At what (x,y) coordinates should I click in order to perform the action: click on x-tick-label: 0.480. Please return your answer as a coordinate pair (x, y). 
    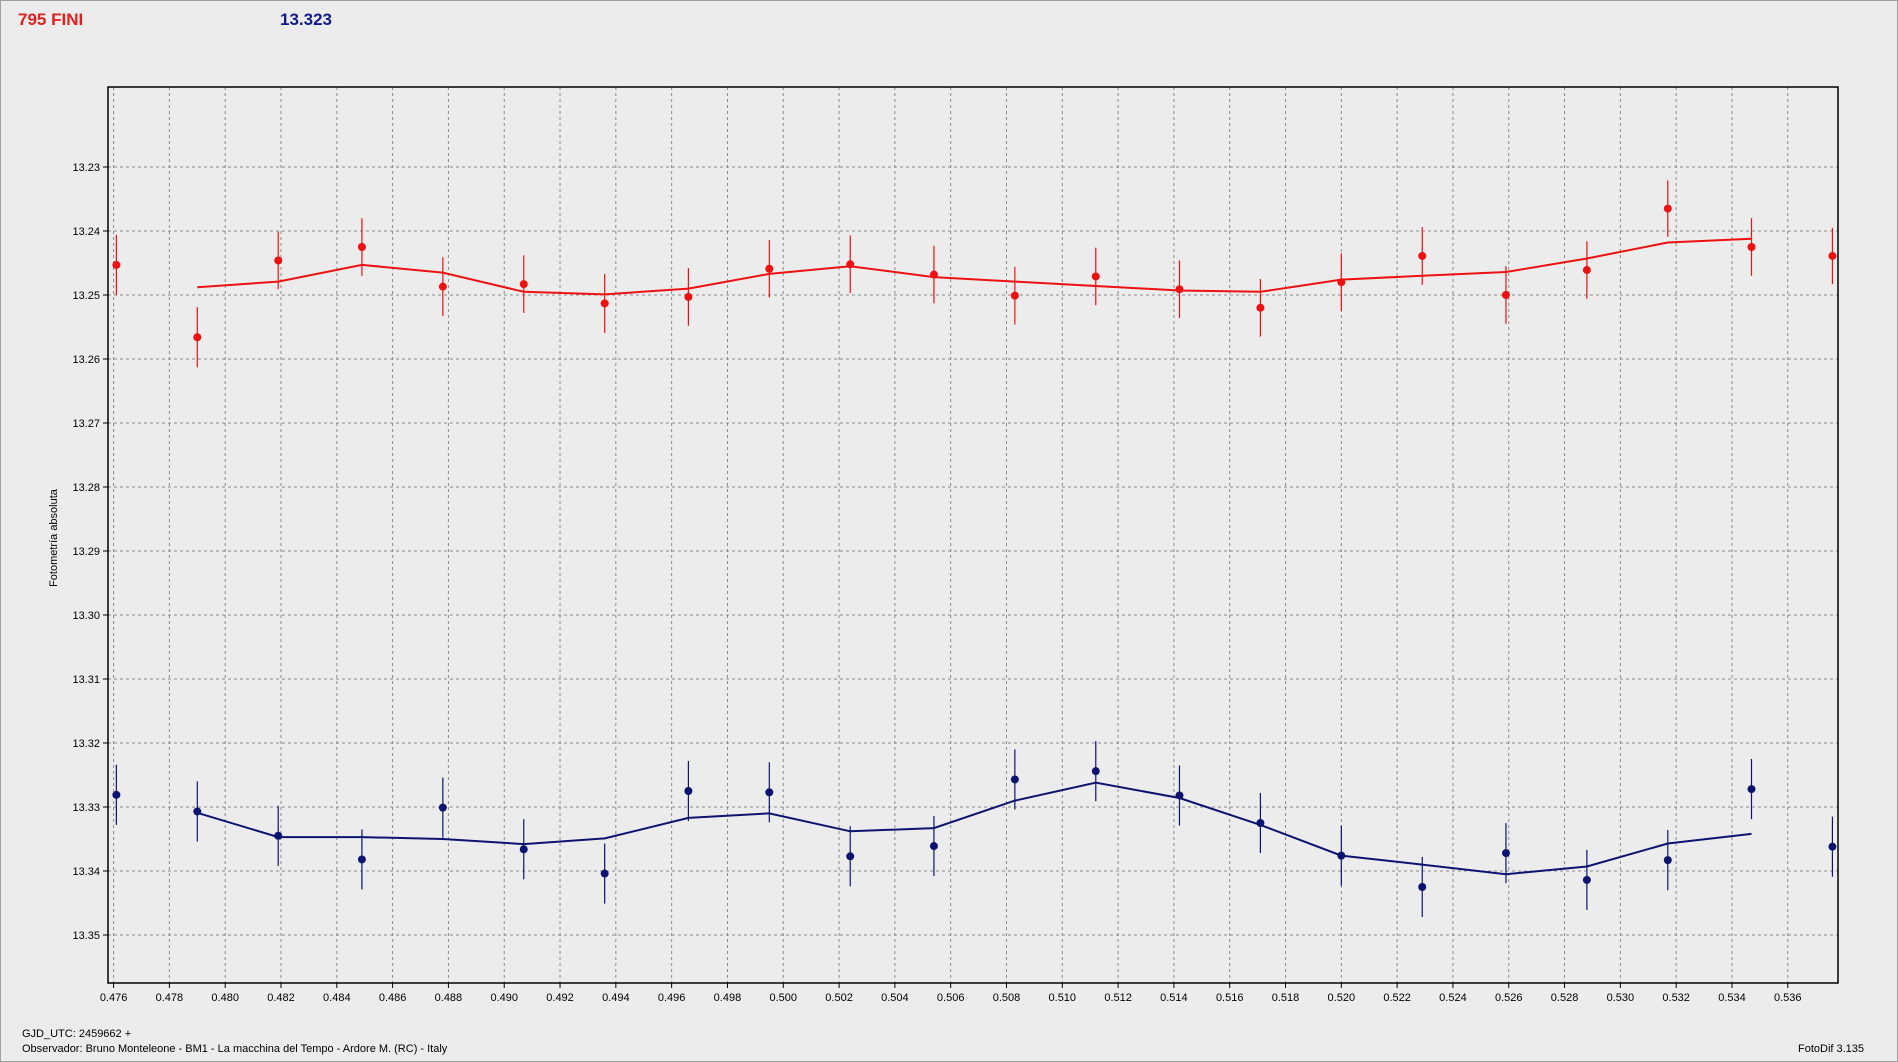
    Looking at the image, I should click on (225, 998).